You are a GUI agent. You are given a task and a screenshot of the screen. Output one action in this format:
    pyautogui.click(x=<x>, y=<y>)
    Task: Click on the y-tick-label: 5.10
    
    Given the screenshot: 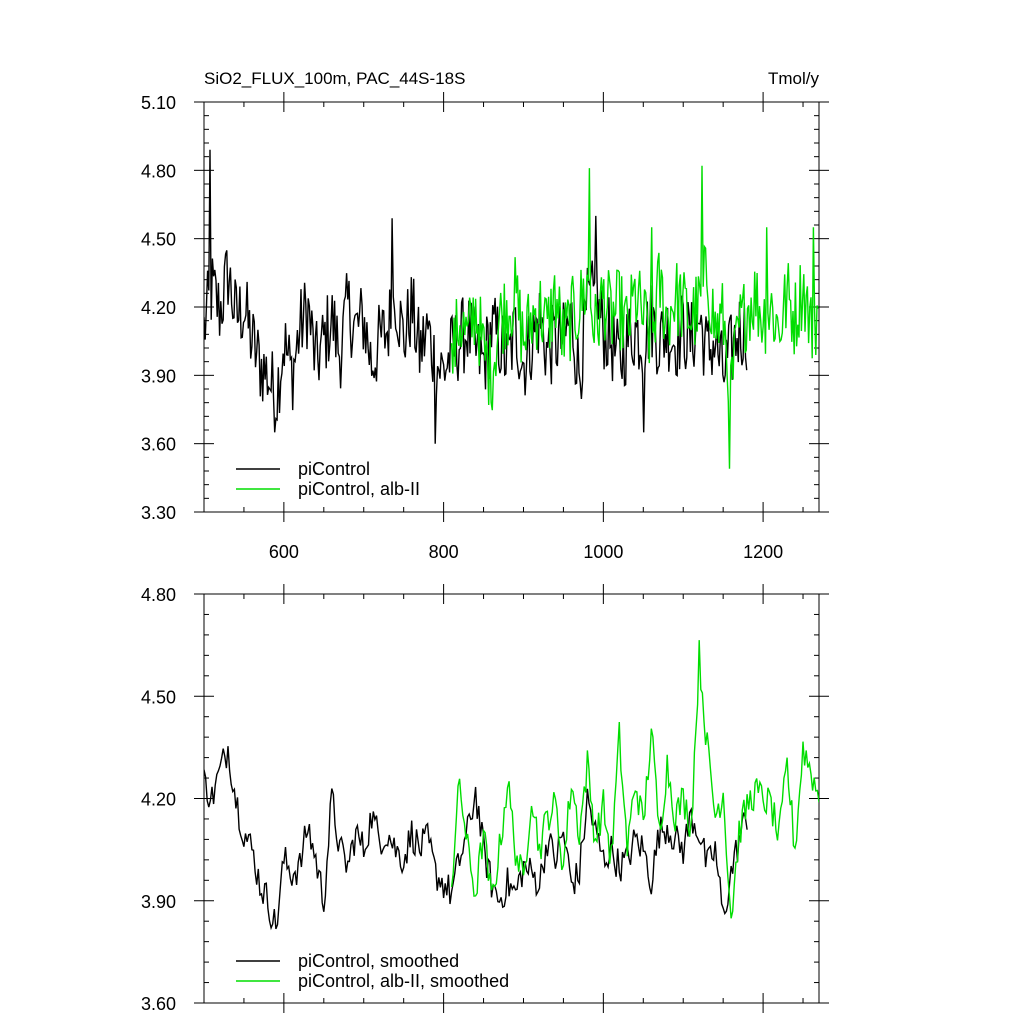 What is the action you would take?
    pyautogui.click(x=158, y=103)
    